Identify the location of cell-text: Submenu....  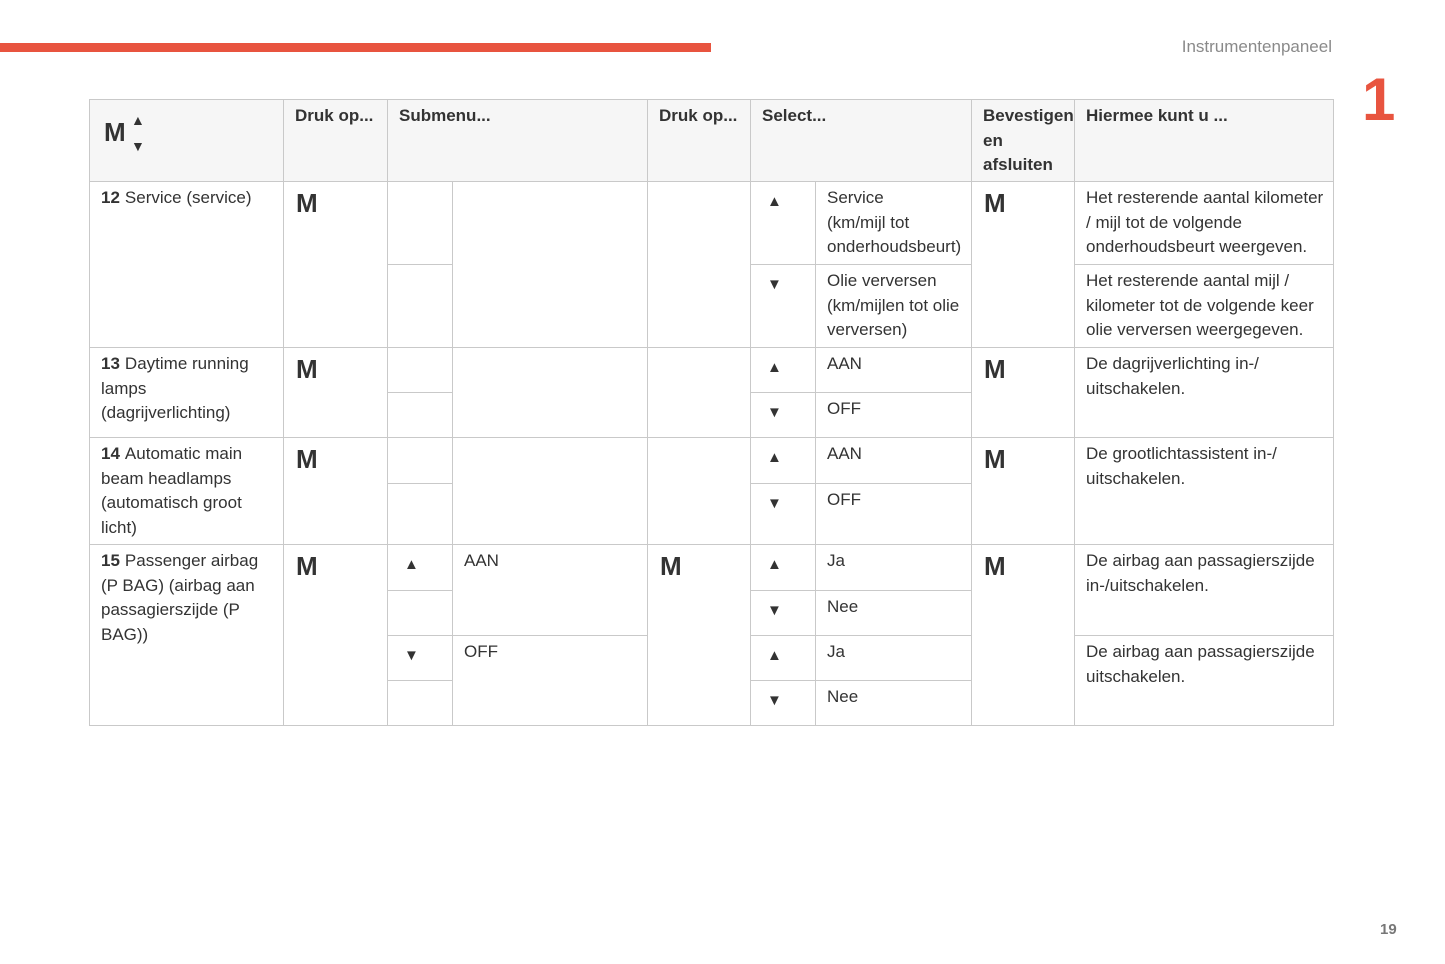
(445, 115).